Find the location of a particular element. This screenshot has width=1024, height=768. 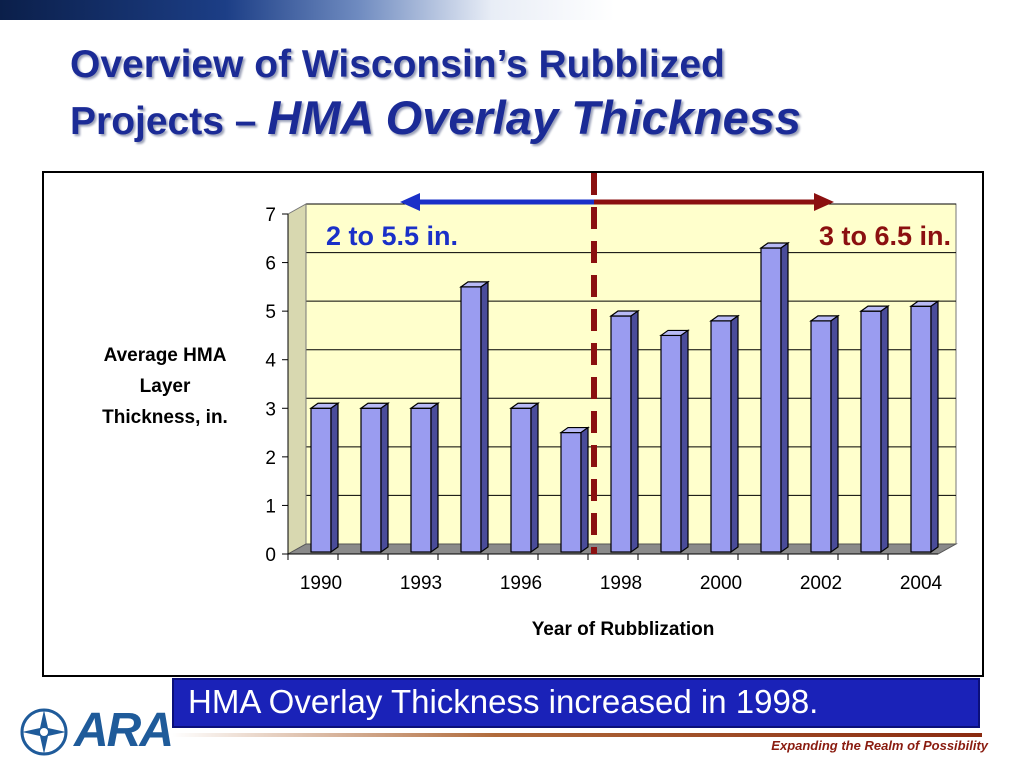

x-tick-label: 1990 is located at coordinates (321, 583).